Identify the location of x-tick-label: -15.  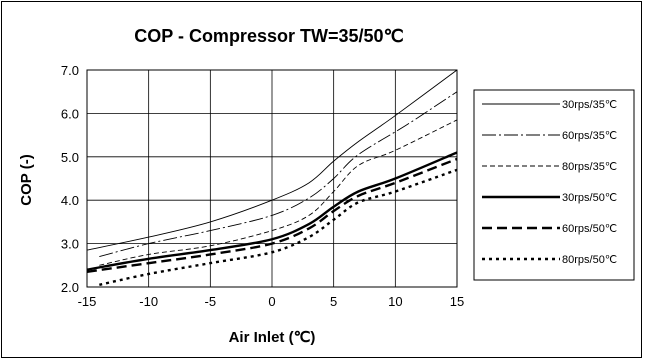
(87, 301).